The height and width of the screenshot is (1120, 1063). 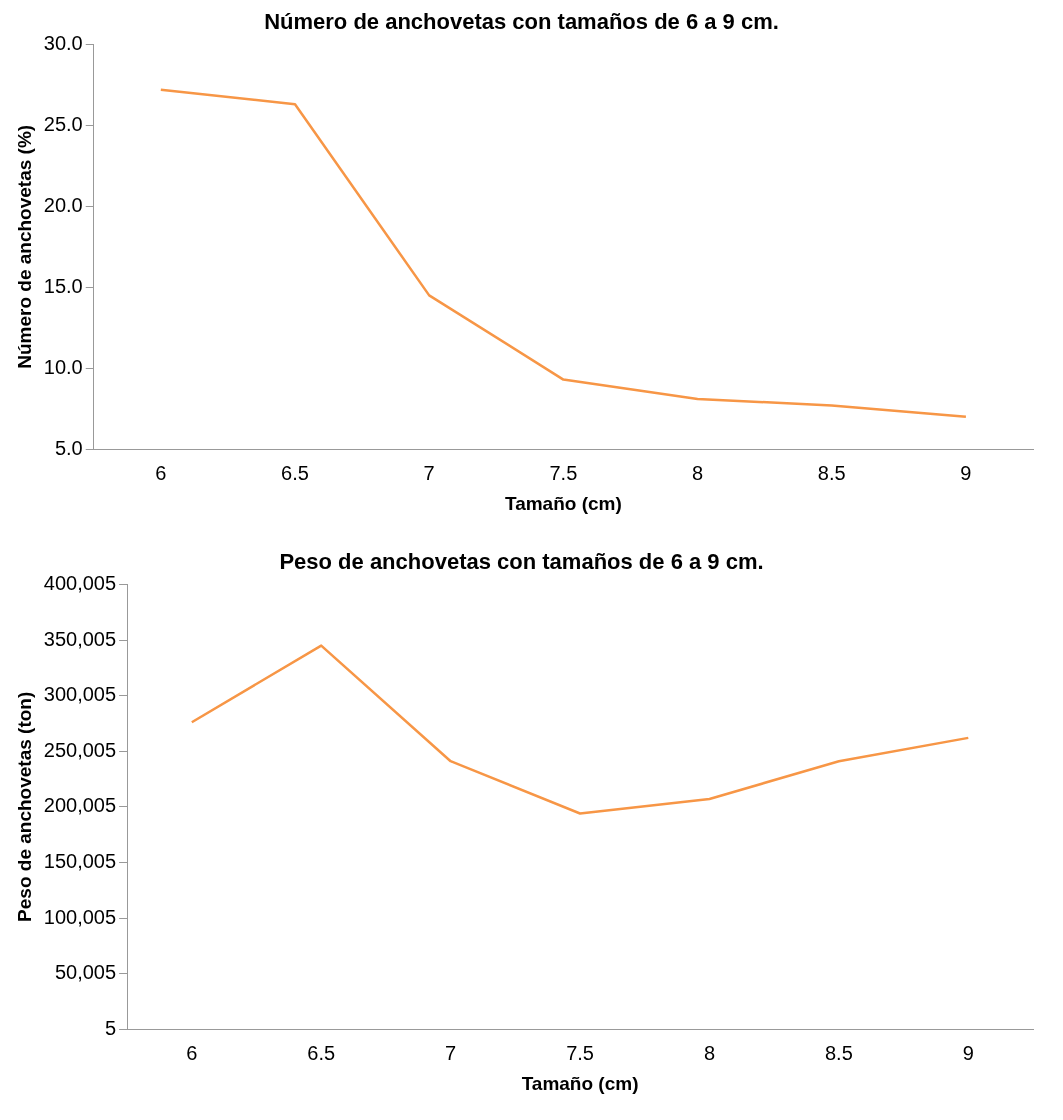 I want to click on y-tick-label: 300,005, so click(x=80, y=694).